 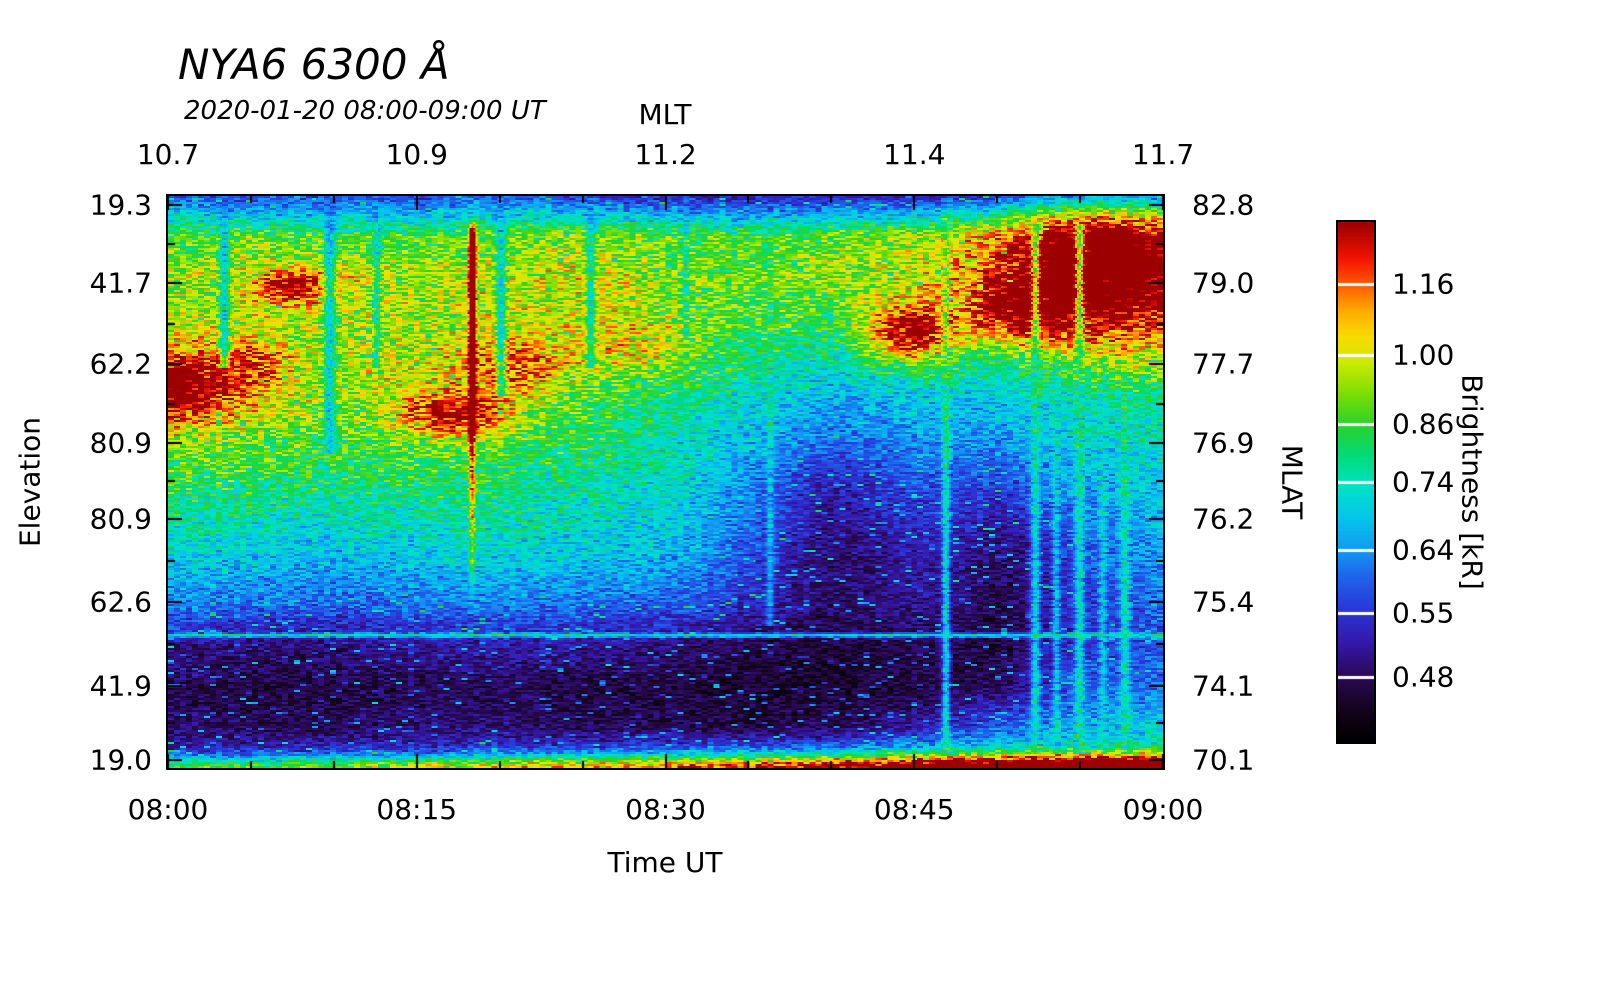 What do you see at coordinates (665, 114) in the screenshot?
I see `top-axis-title: MLT` at bounding box center [665, 114].